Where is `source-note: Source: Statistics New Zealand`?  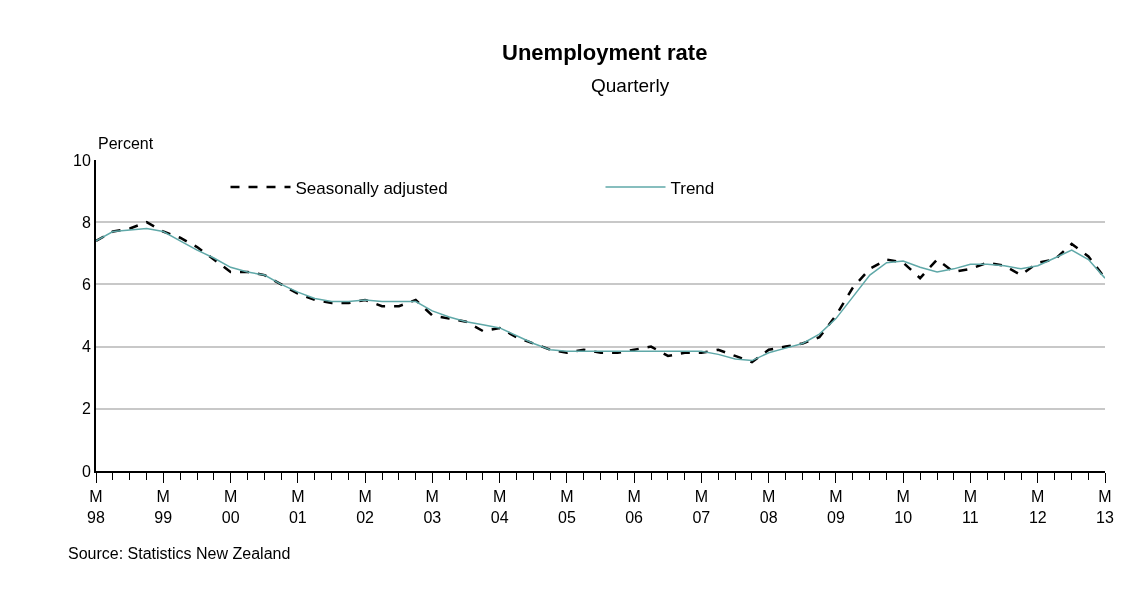 source-note: Source: Statistics New Zealand is located at coordinates (179, 553).